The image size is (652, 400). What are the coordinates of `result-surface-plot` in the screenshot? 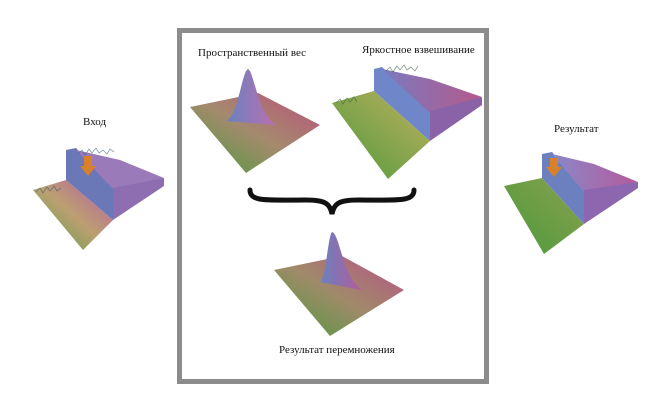 It's located at (571, 203).